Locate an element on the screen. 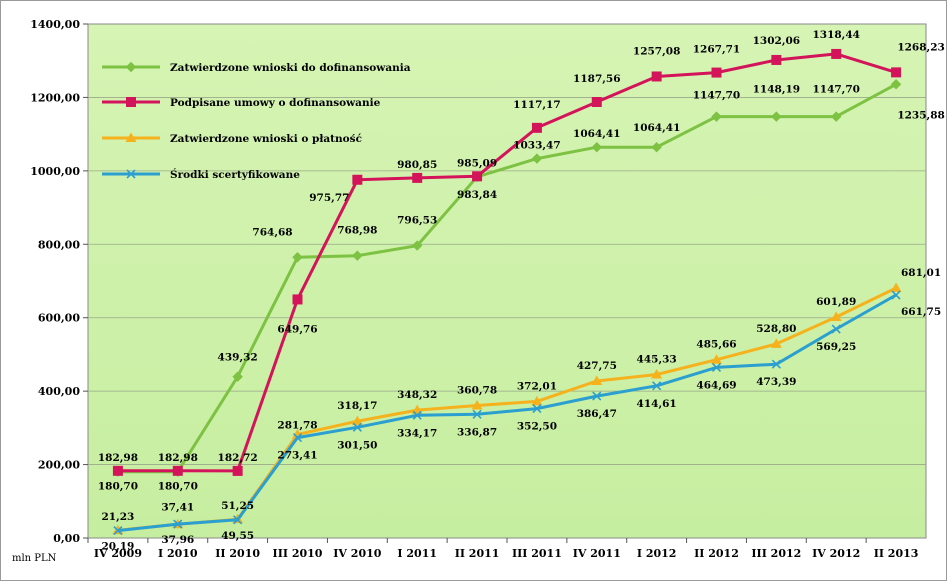  legend-entry: Zatwierdzone wnioski o płatność is located at coordinates (232, 138).